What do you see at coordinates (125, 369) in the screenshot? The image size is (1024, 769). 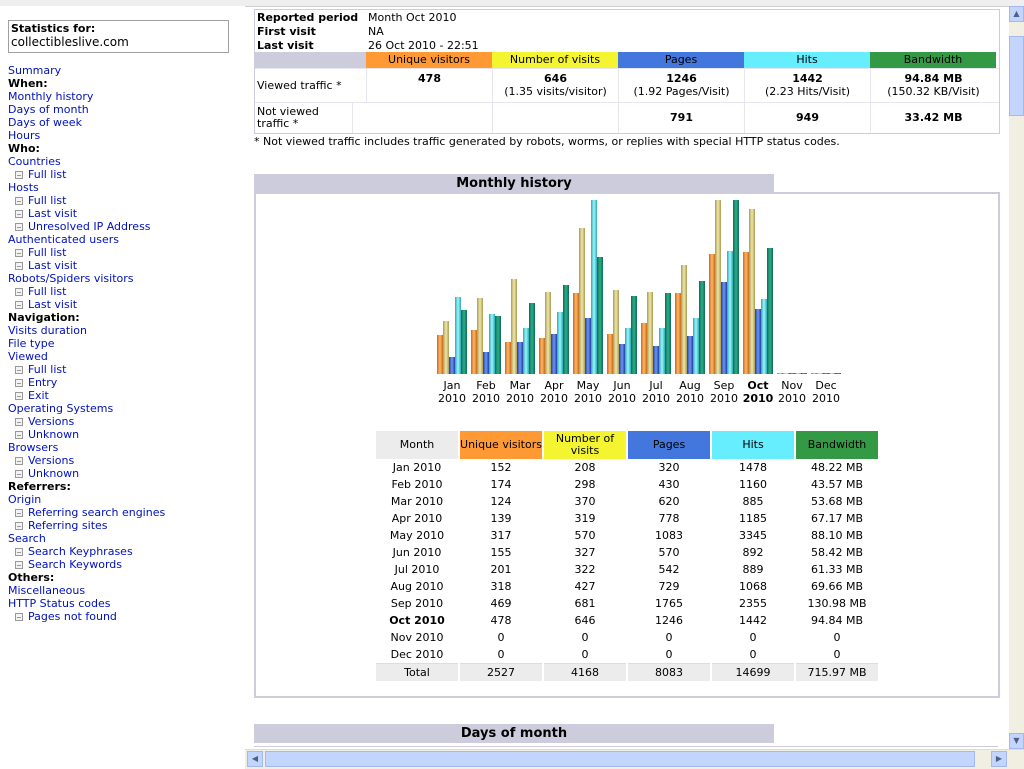 I see `menu-viewed-full-list: Full list` at bounding box center [125, 369].